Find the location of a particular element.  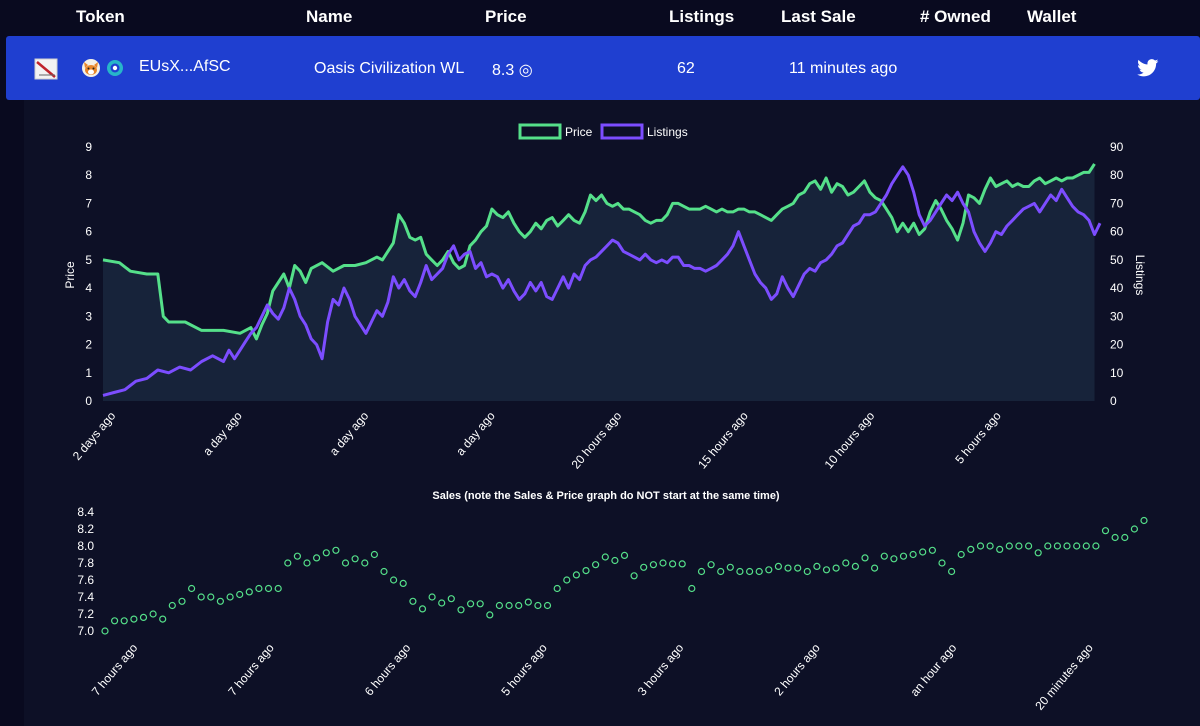

header-wallet: Wallet is located at coordinates (1052, 16).